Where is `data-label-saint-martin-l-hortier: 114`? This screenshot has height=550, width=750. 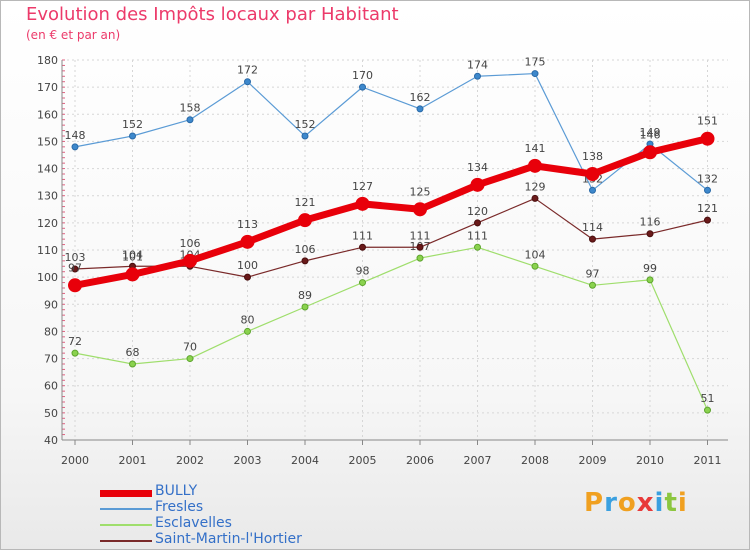 data-label-saint-martin-l-hortier: 114 is located at coordinates (592, 227).